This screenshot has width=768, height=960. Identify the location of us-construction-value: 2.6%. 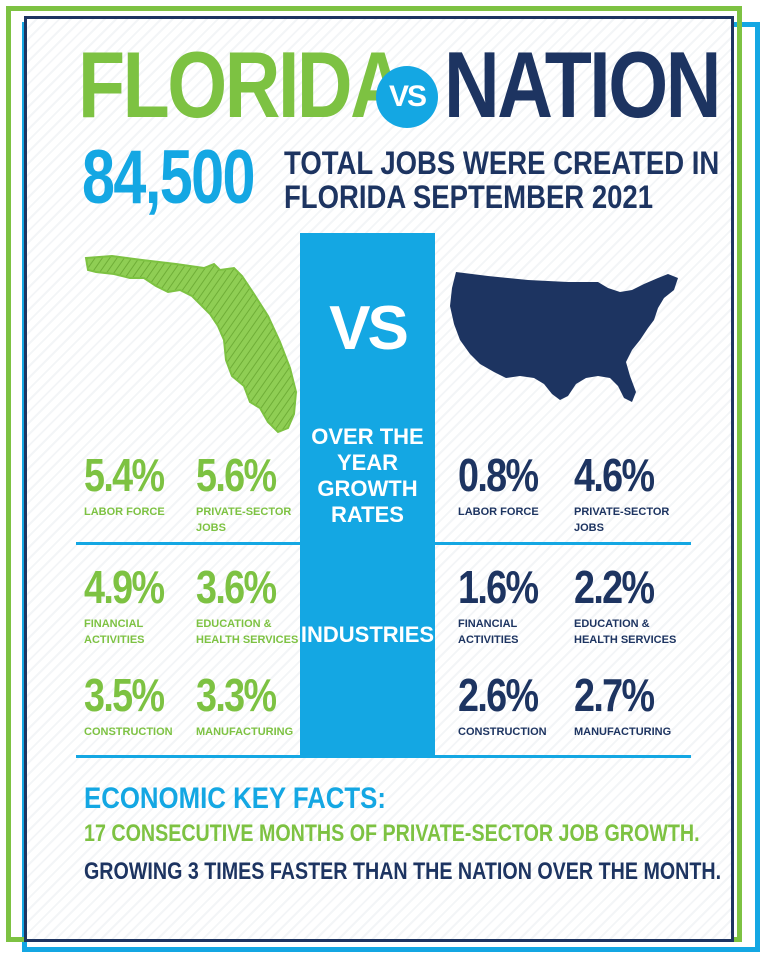
(498, 695).